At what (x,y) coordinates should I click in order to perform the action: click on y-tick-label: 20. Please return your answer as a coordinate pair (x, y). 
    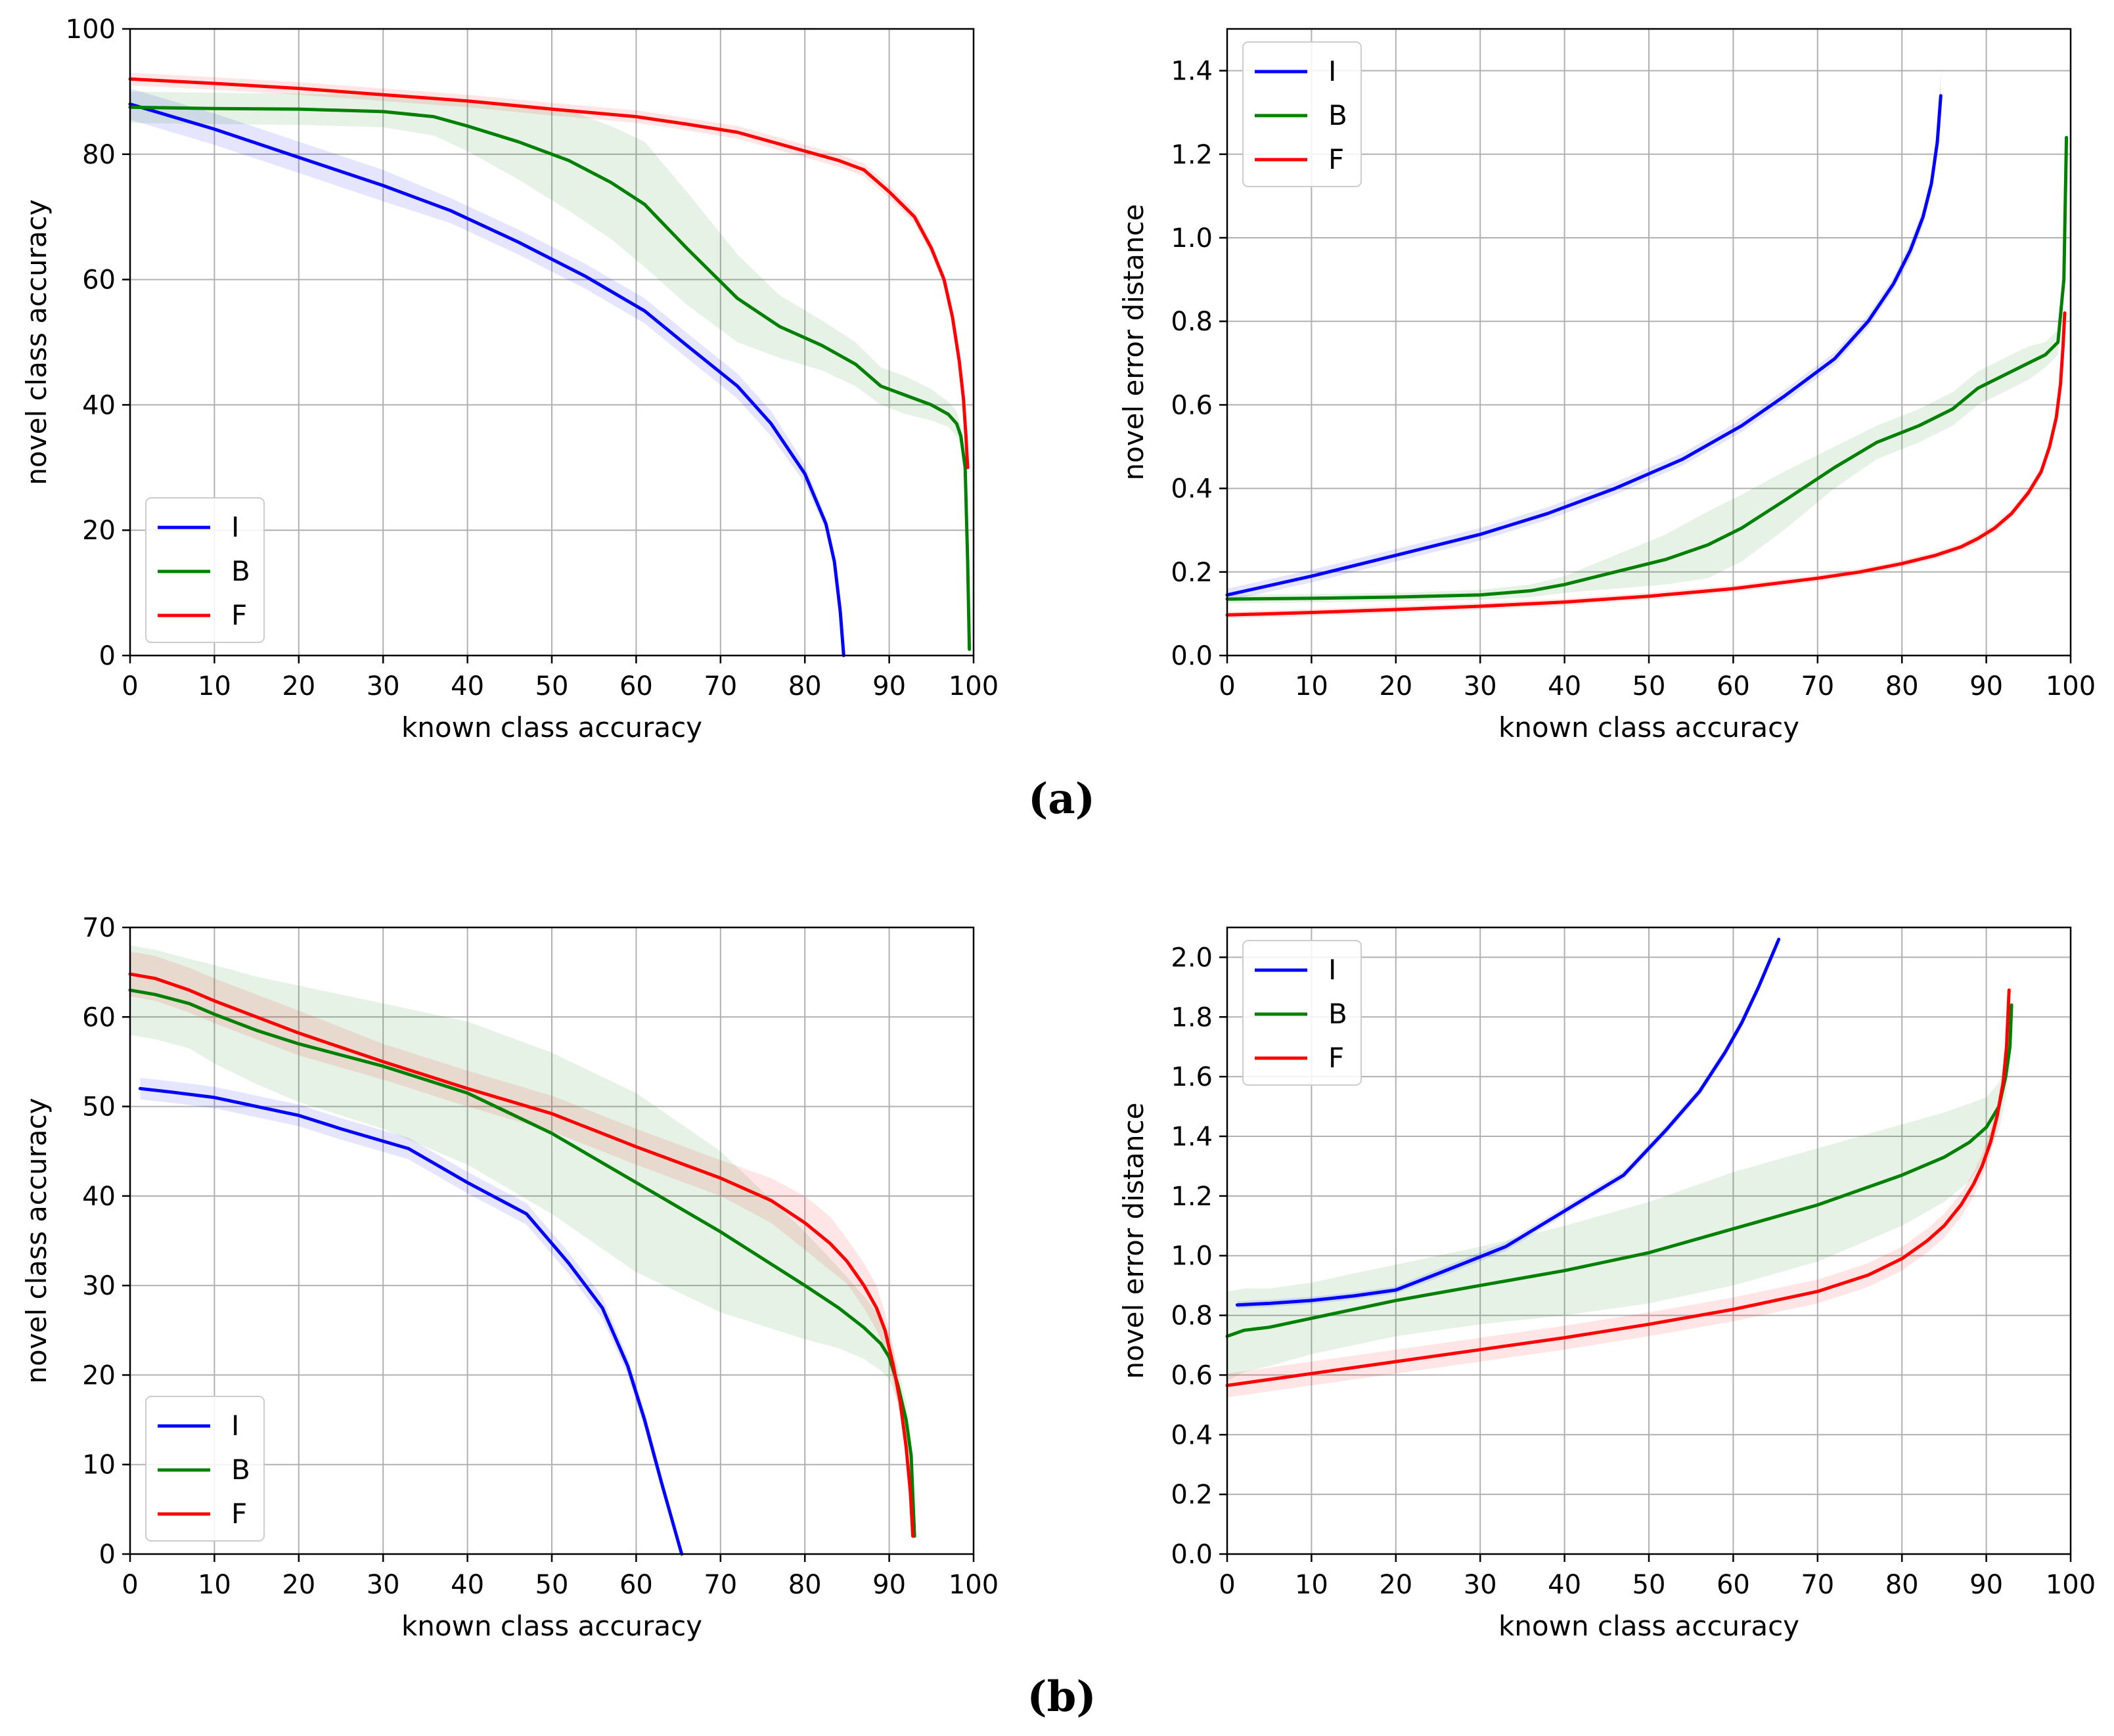
    Looking at the image, I should click on (99, 531).